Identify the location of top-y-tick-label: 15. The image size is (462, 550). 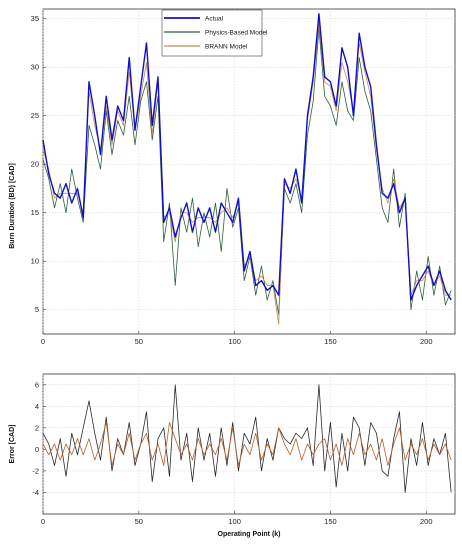
(35, 212).